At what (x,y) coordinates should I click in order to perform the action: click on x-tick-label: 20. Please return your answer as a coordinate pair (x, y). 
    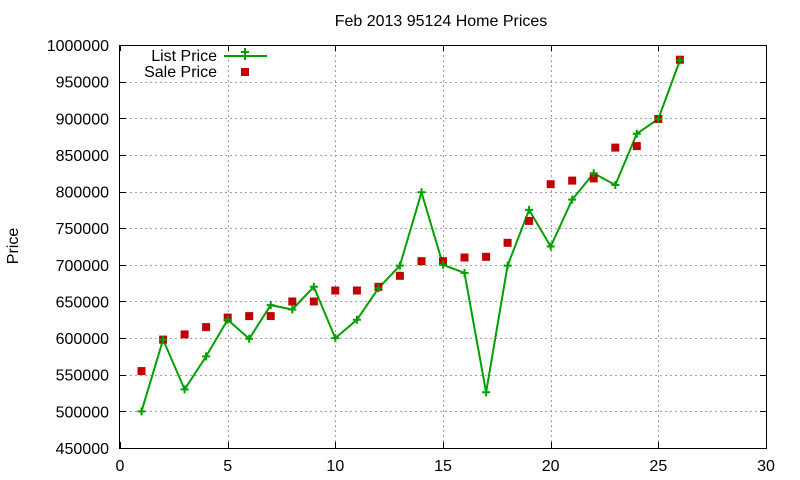
    Looking at the image, I should click on (551, 466).